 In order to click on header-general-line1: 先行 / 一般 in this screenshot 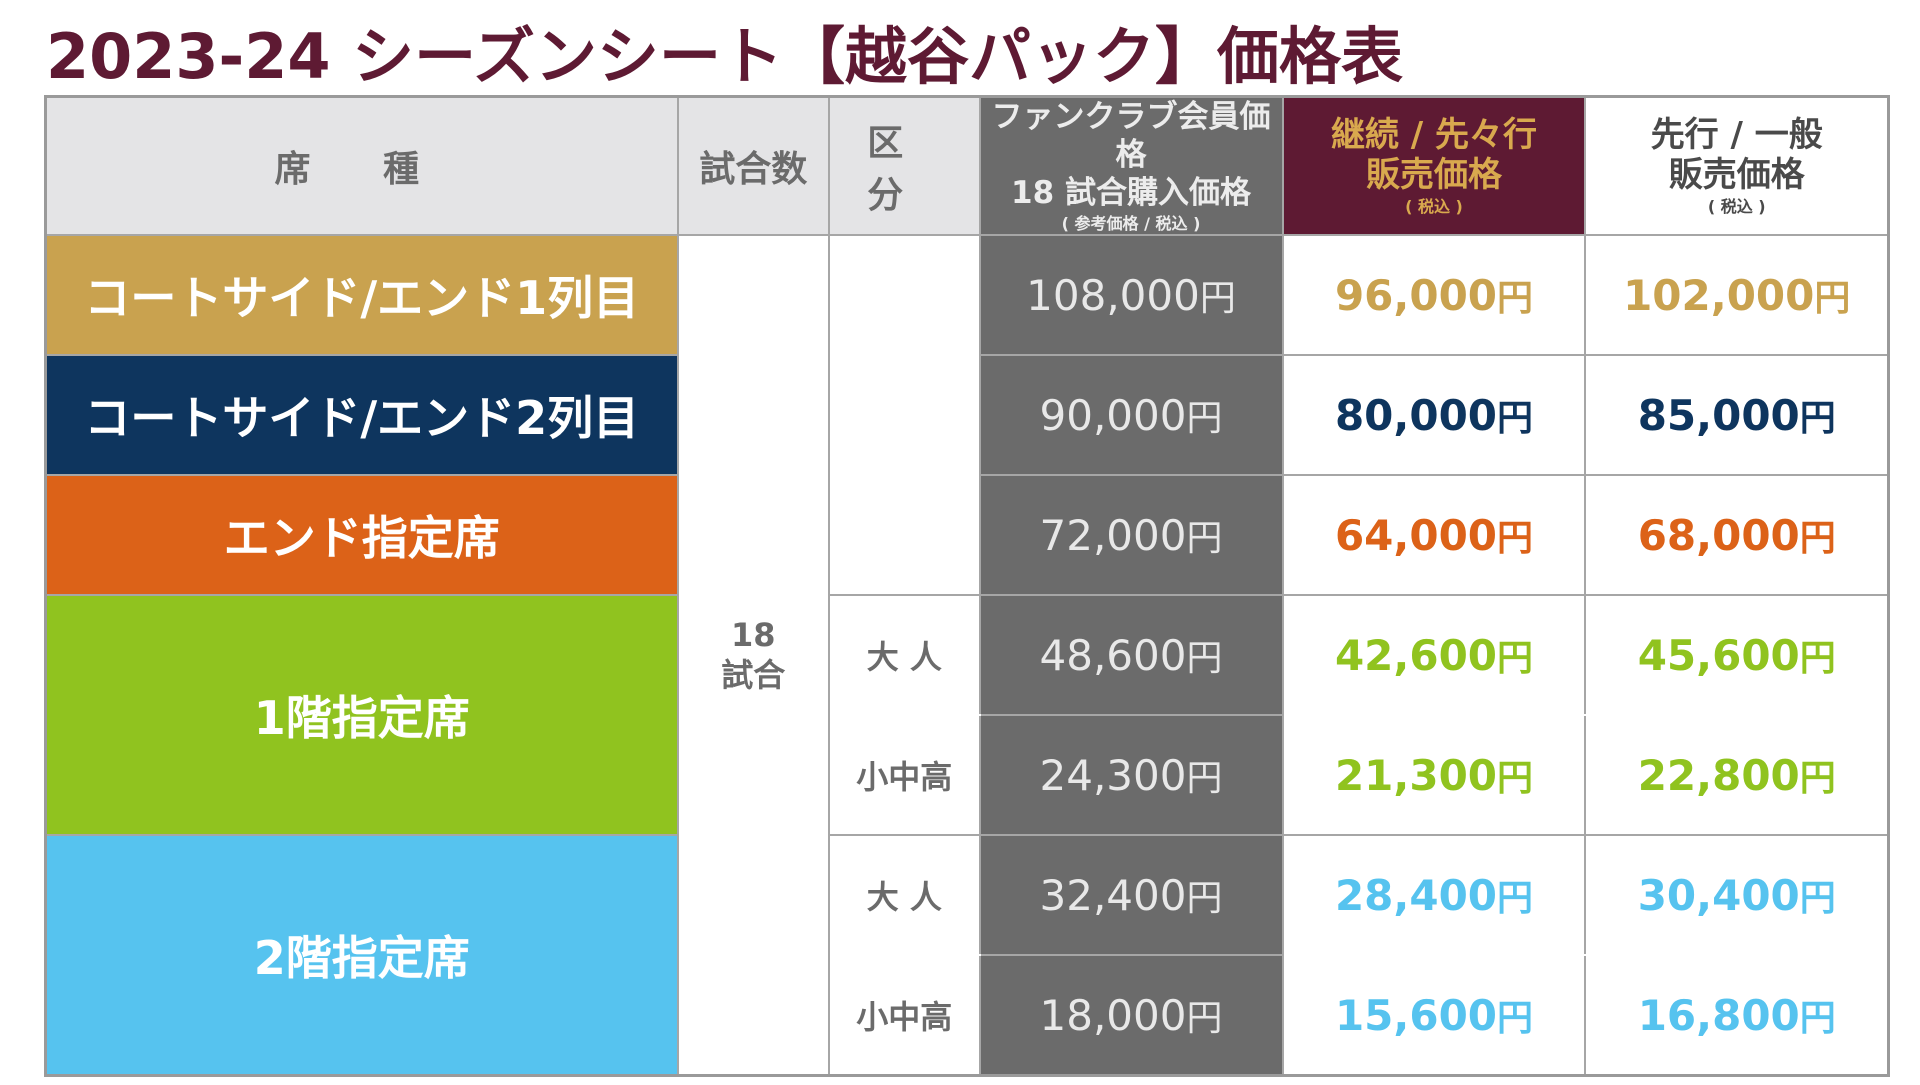, I will do `click(1736, 135)`.